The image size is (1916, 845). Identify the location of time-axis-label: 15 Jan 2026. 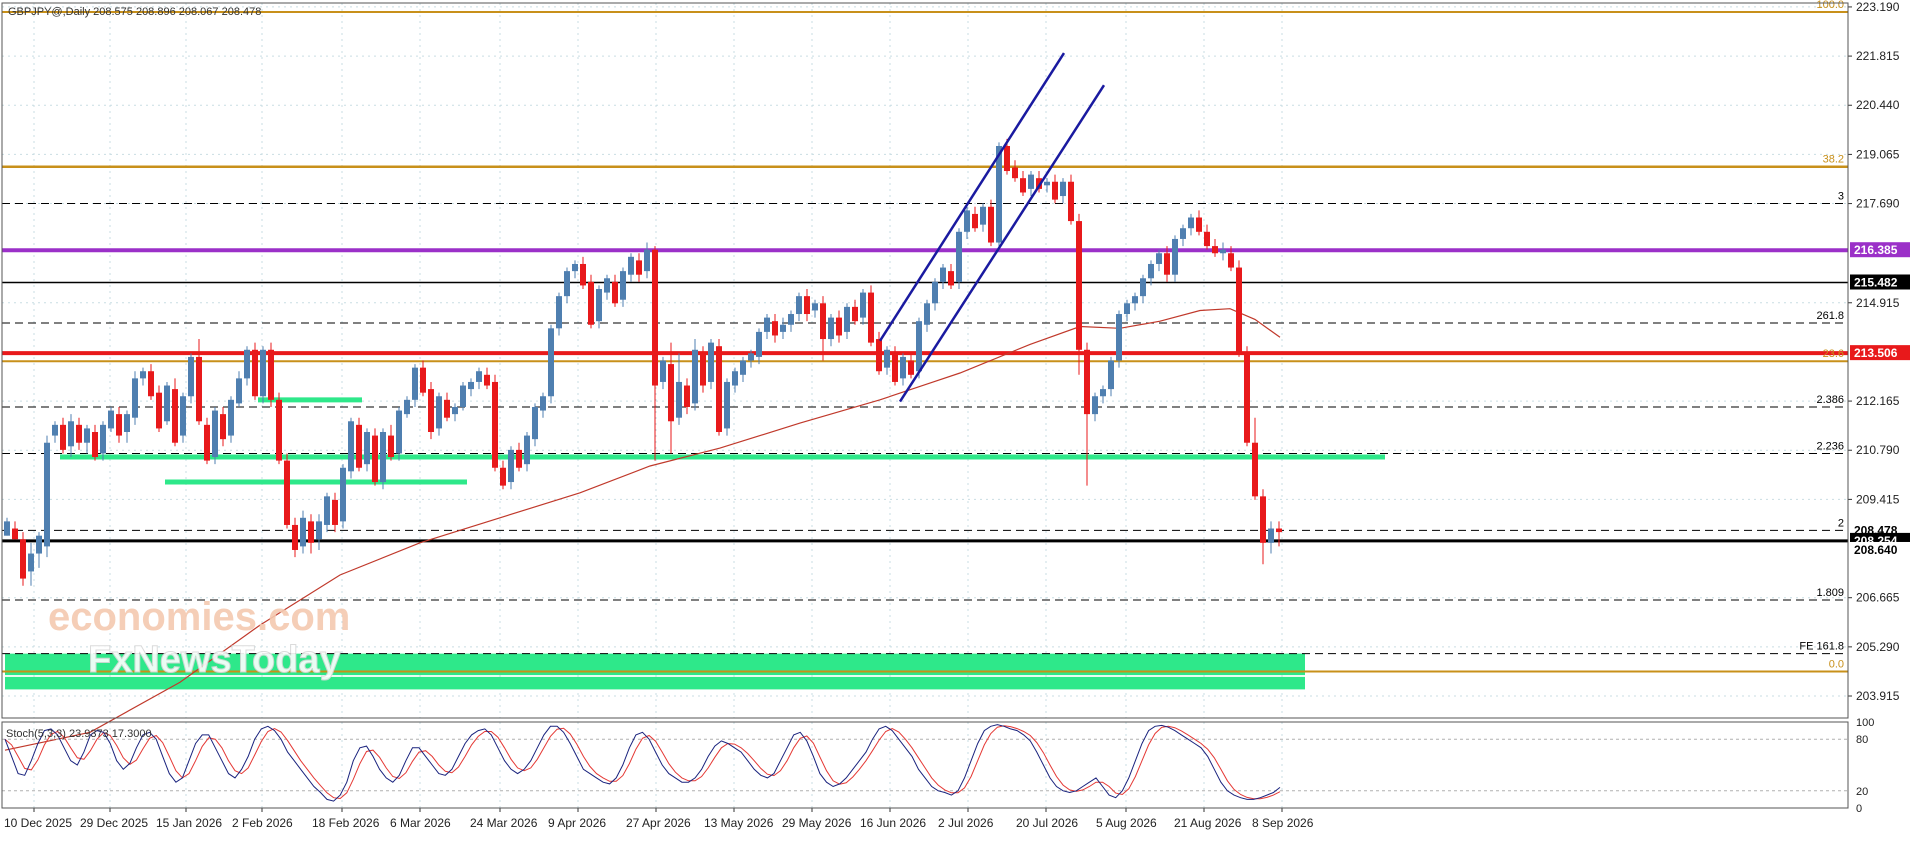
(189, 823).